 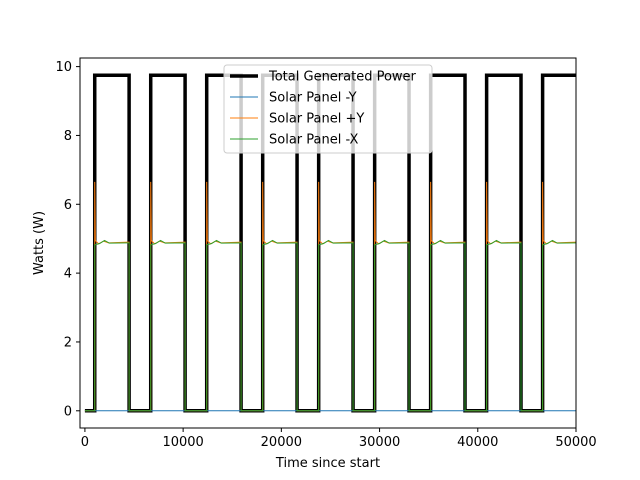 What do you see at coordinates (63, 67) in the screenshot?
I see `y-tick-label: 10` at bounding box center [63, 67].